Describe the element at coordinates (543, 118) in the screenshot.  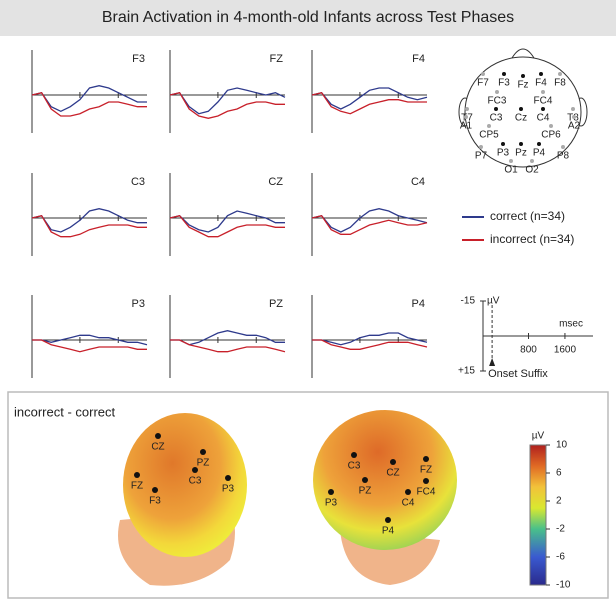
I see `electrode-label: C4` at that location.